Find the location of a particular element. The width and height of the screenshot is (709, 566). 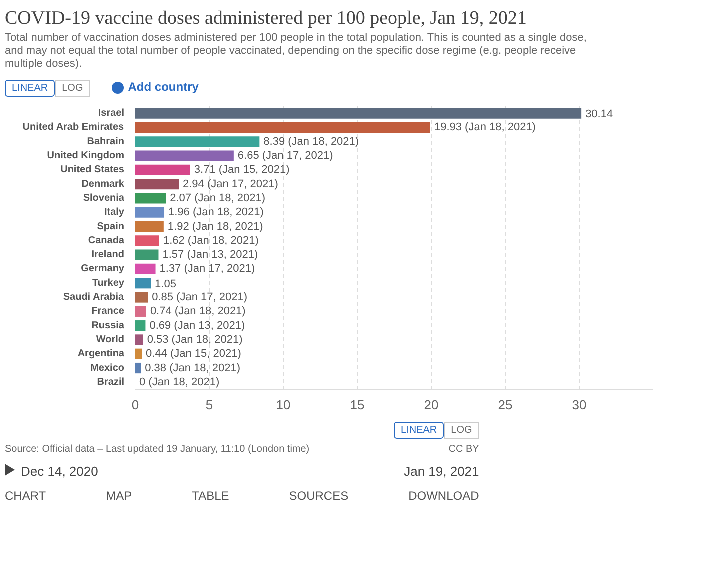

data-label: 0 (Jan 18, 2021) is located at coordinates (180, 382).